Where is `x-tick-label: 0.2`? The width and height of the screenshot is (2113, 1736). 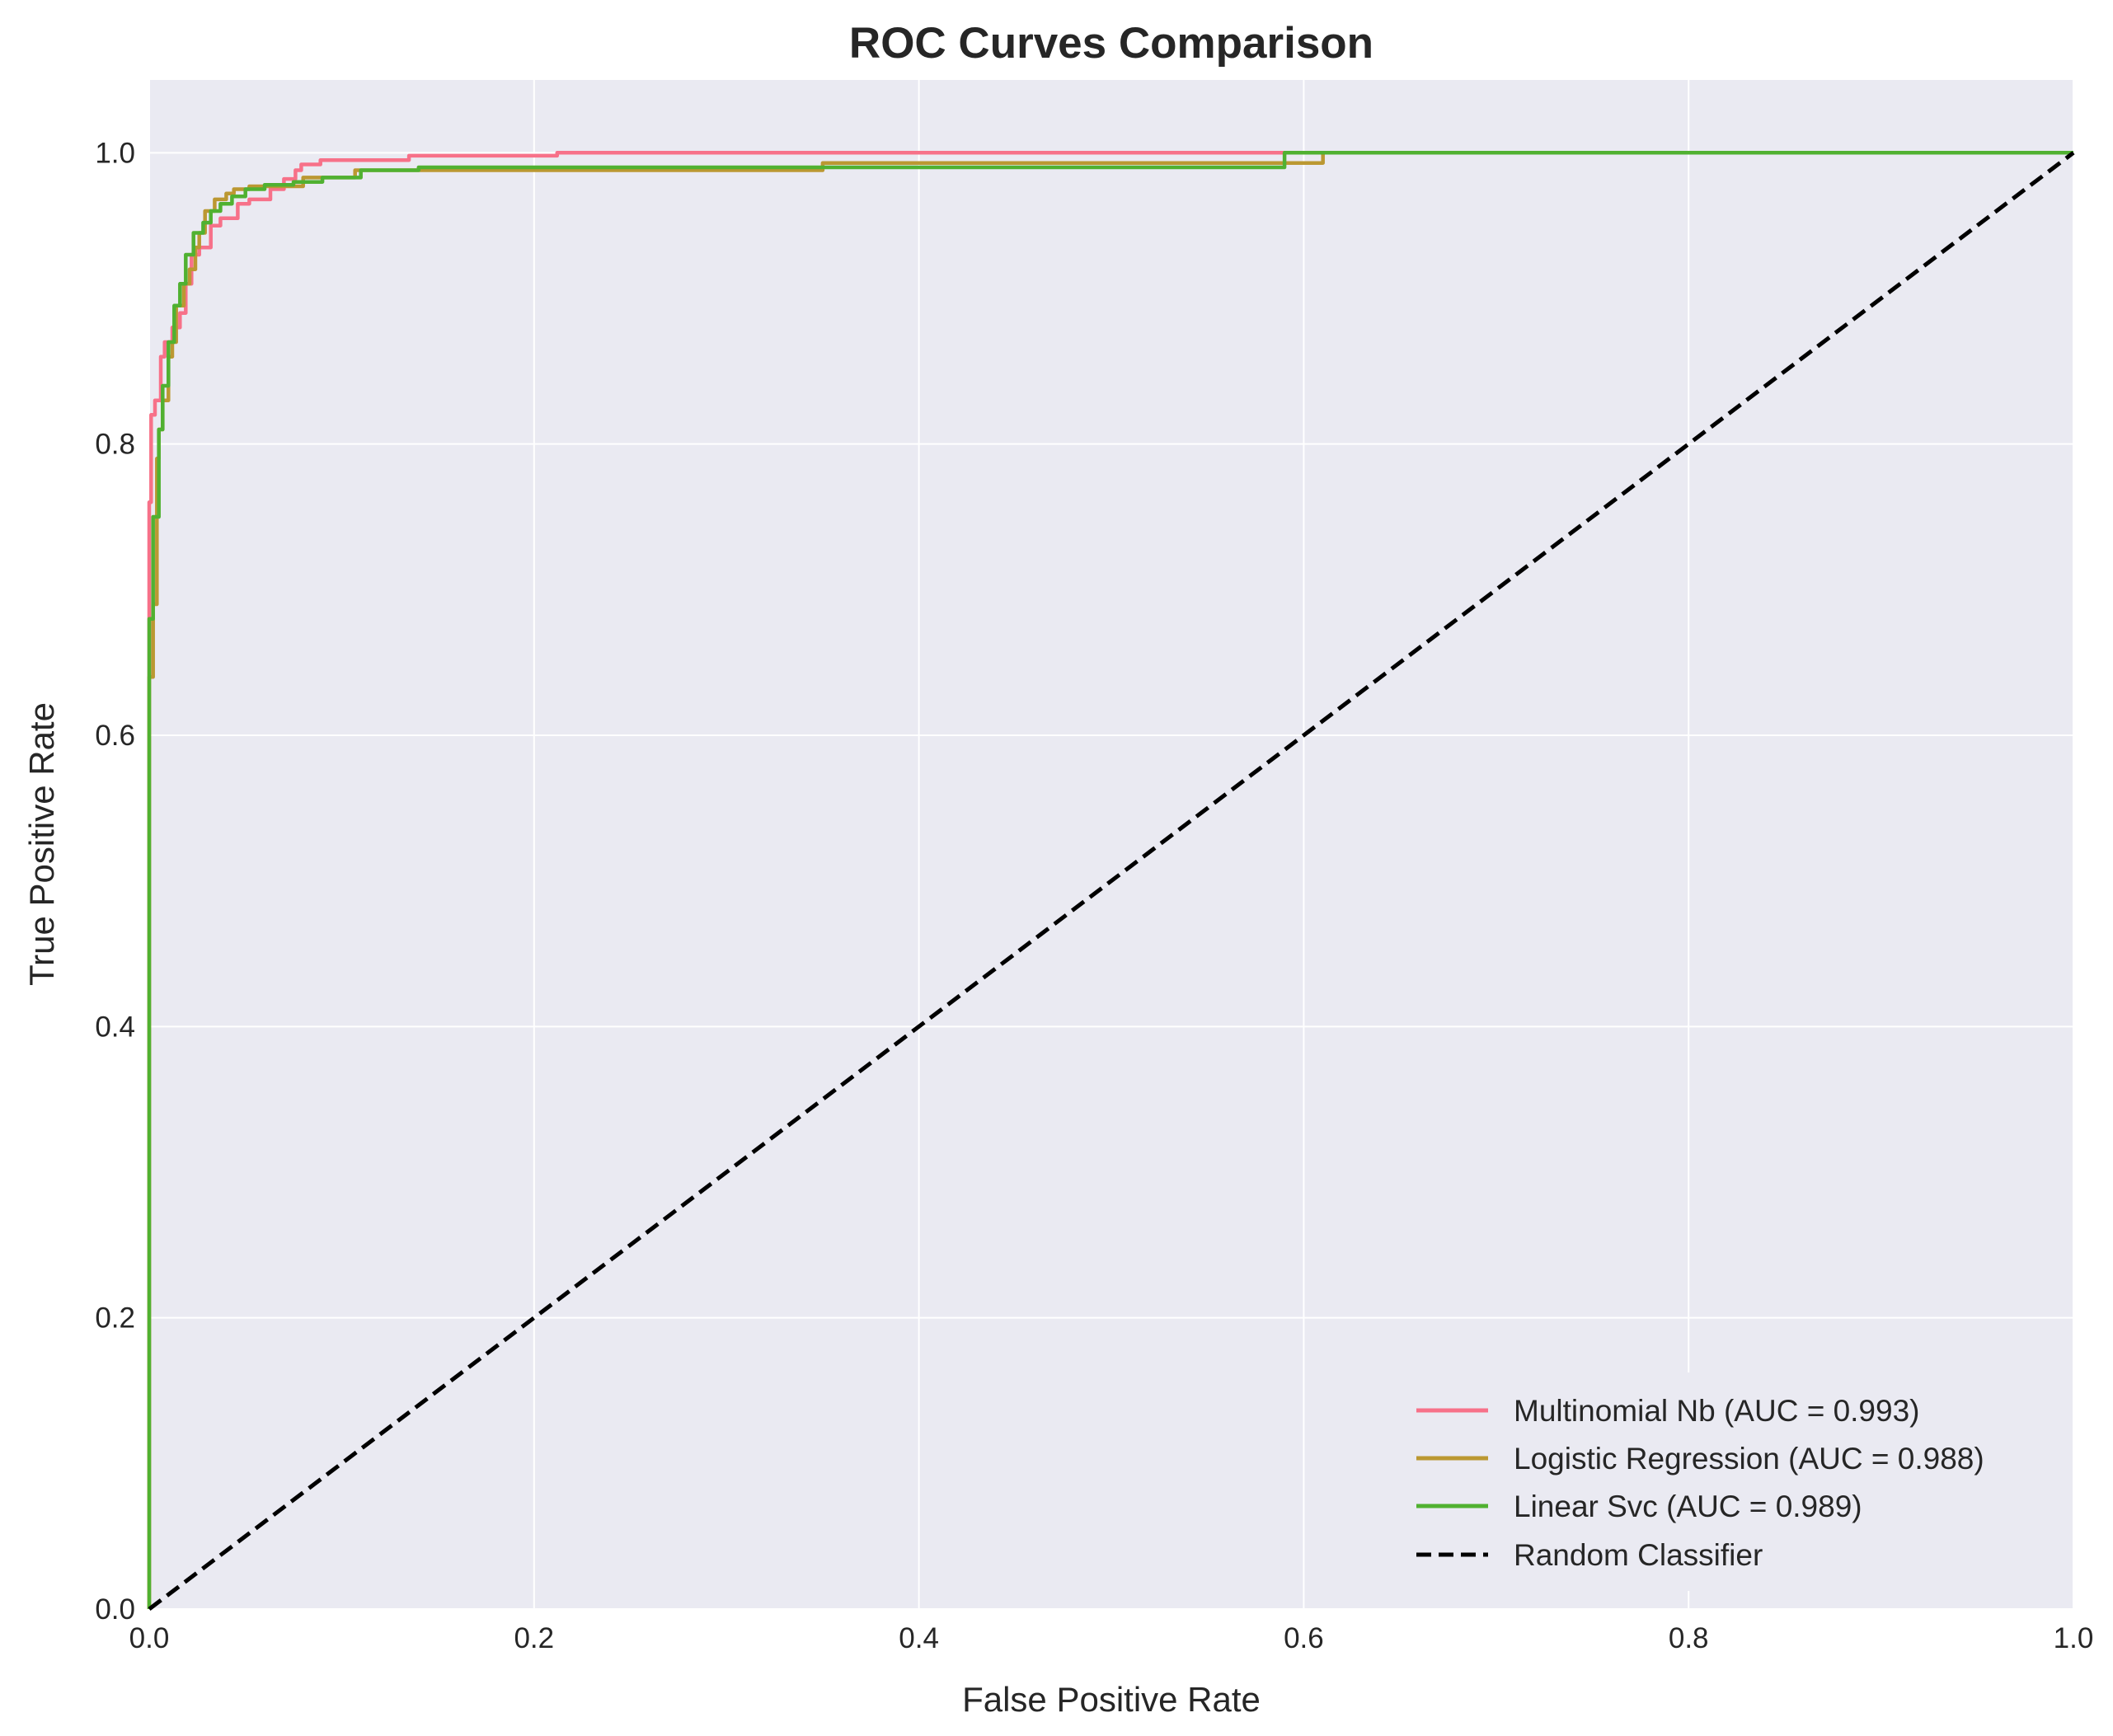 x-tick-label: 0.2 is located at coordinates (534, 1638).